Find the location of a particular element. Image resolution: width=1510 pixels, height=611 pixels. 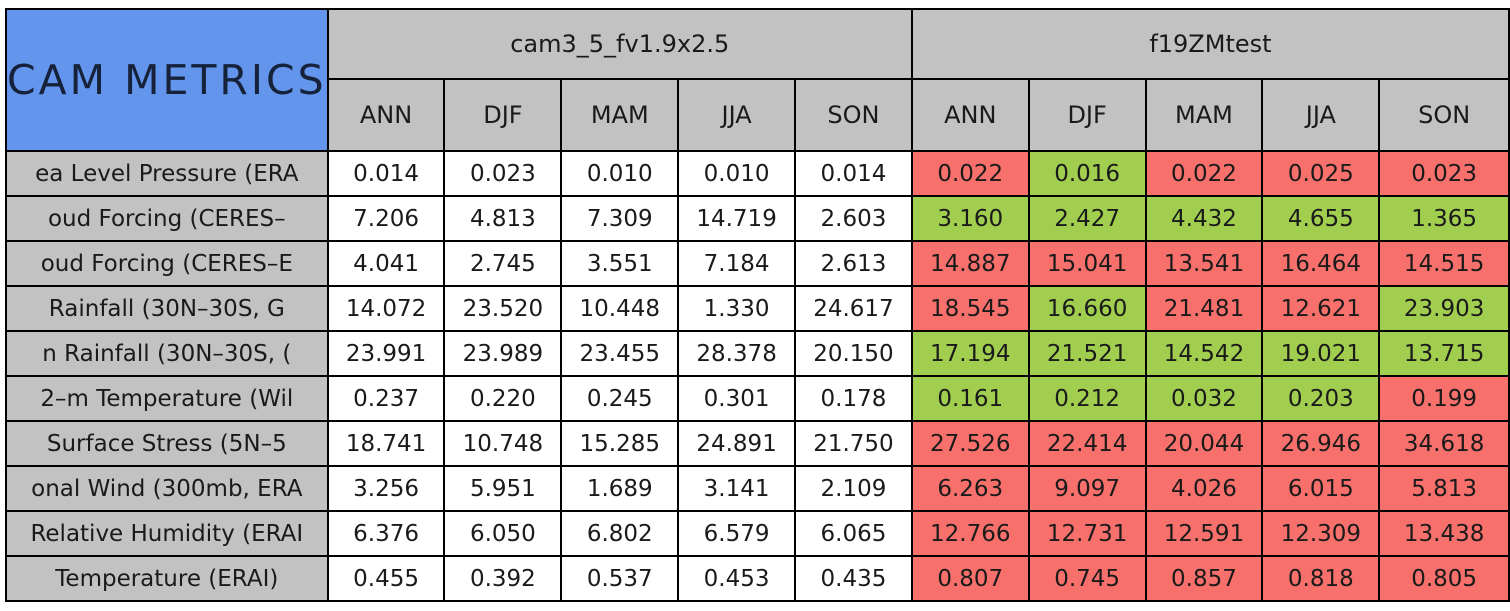

test-value-cell: 1.365 is located at coordinates (1444, 218).